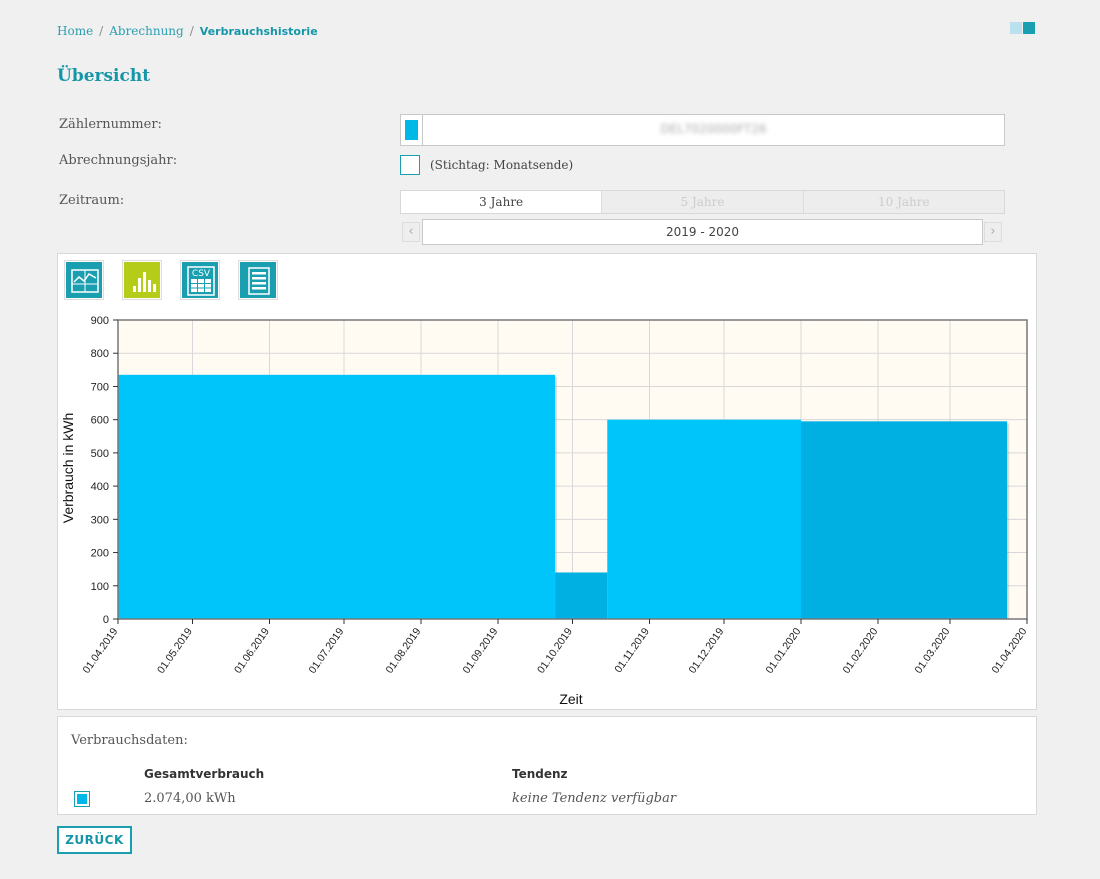 The height and width of the screenshot is (879, 1100). I want to click on y-tick-label: 300, so click(100, 520).